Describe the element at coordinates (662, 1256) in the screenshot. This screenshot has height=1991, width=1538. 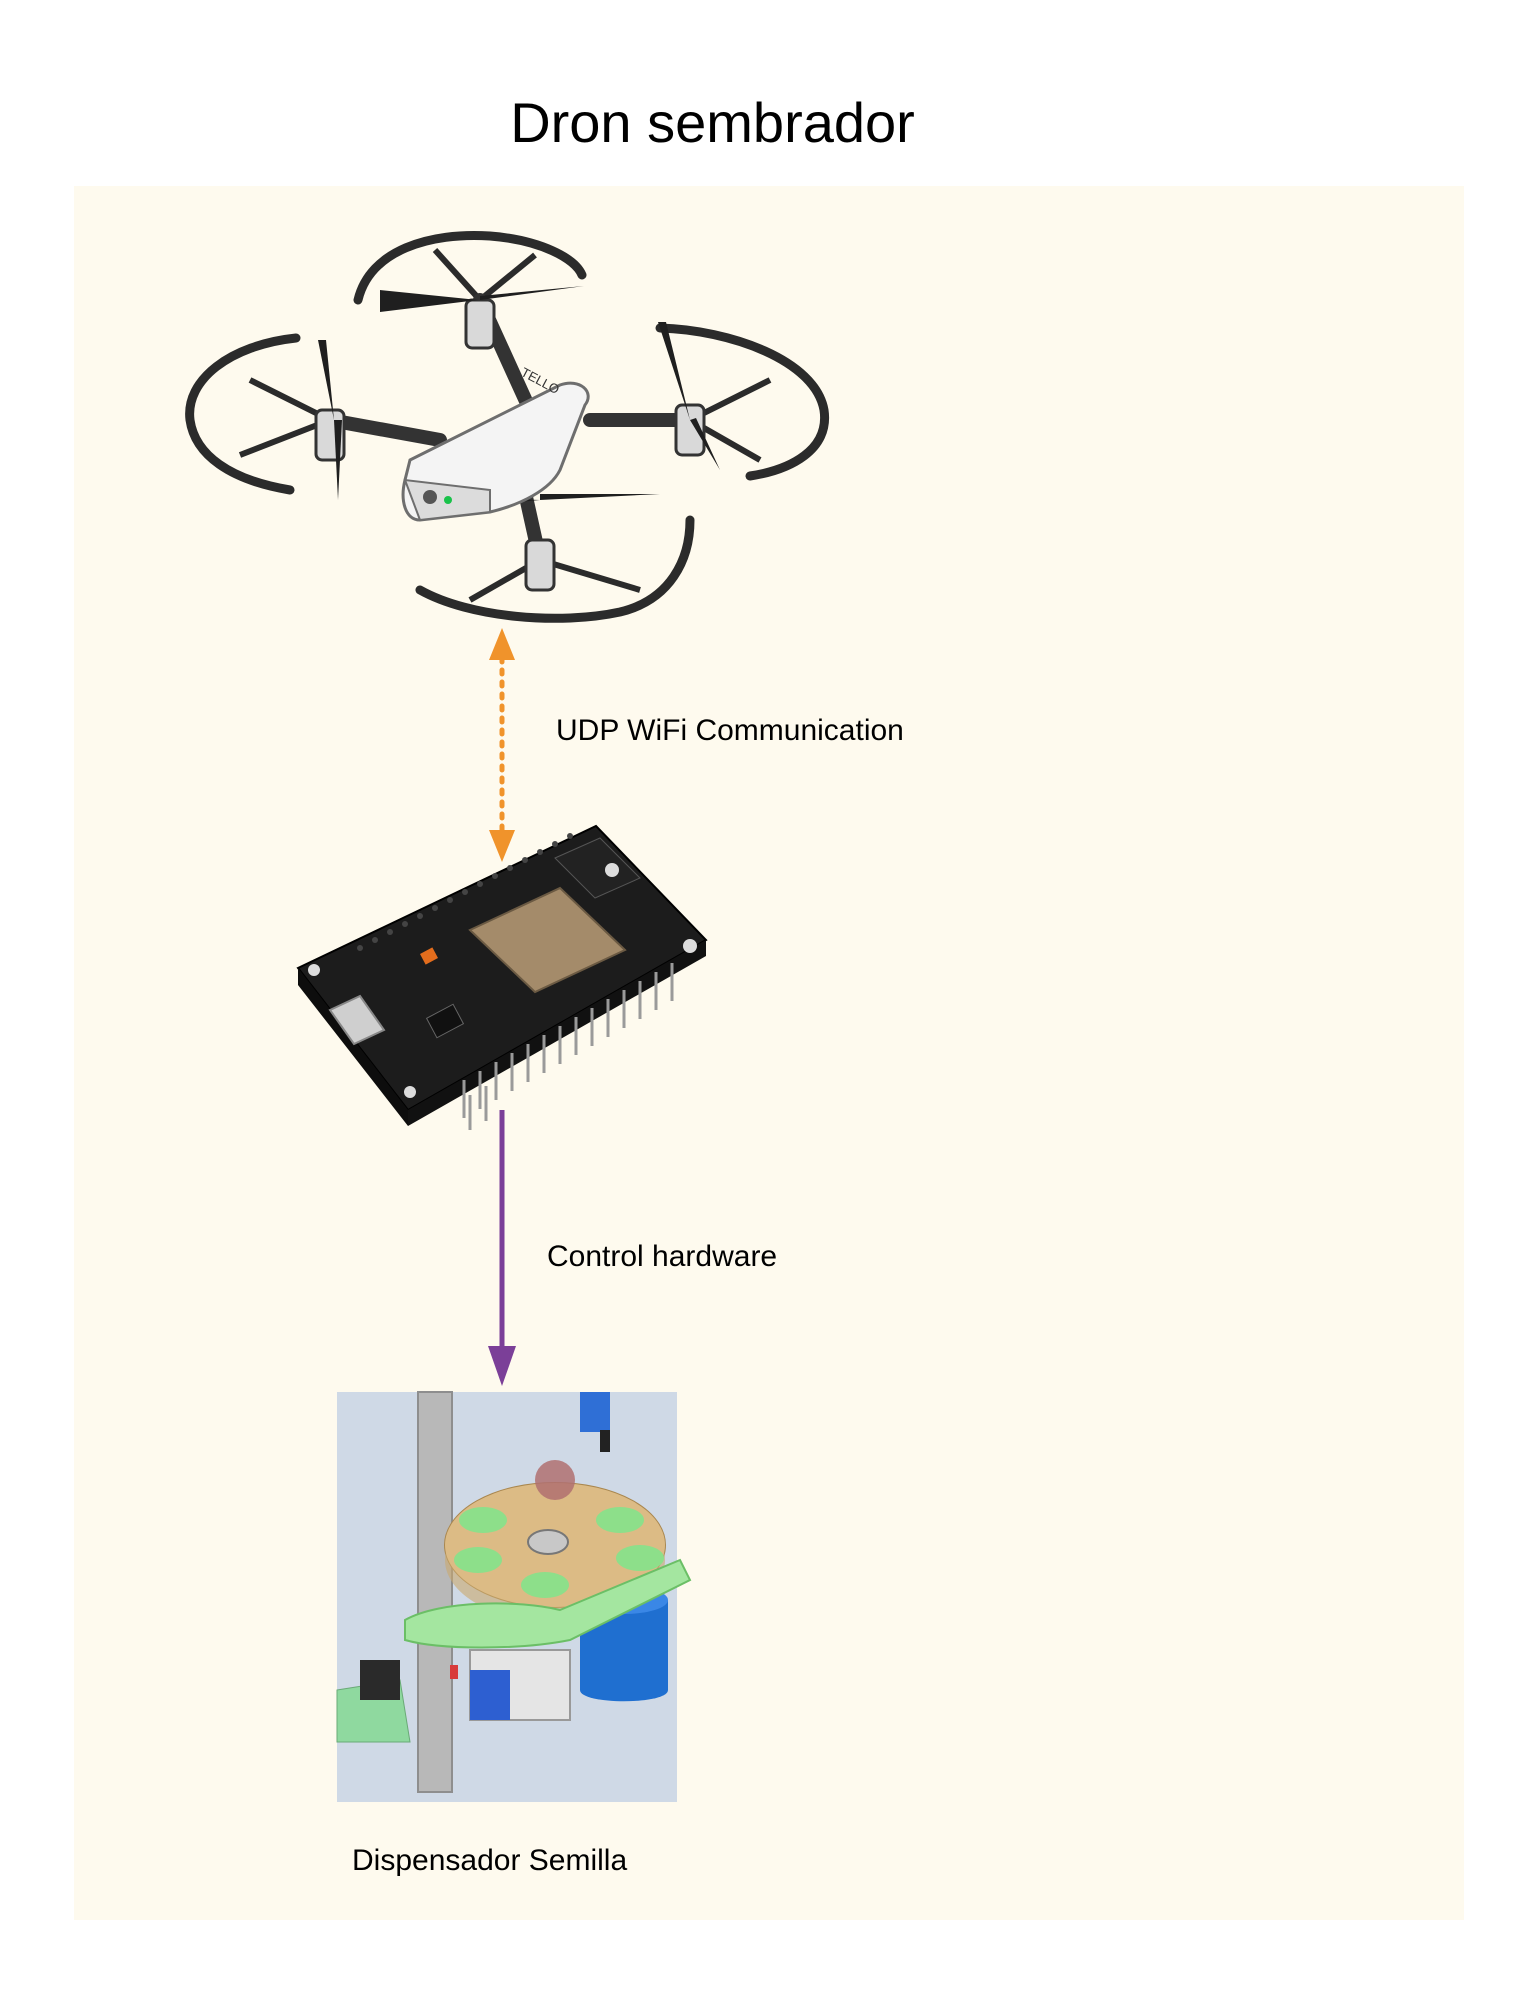
I see `edge-label-control: Control hardware` at that location.